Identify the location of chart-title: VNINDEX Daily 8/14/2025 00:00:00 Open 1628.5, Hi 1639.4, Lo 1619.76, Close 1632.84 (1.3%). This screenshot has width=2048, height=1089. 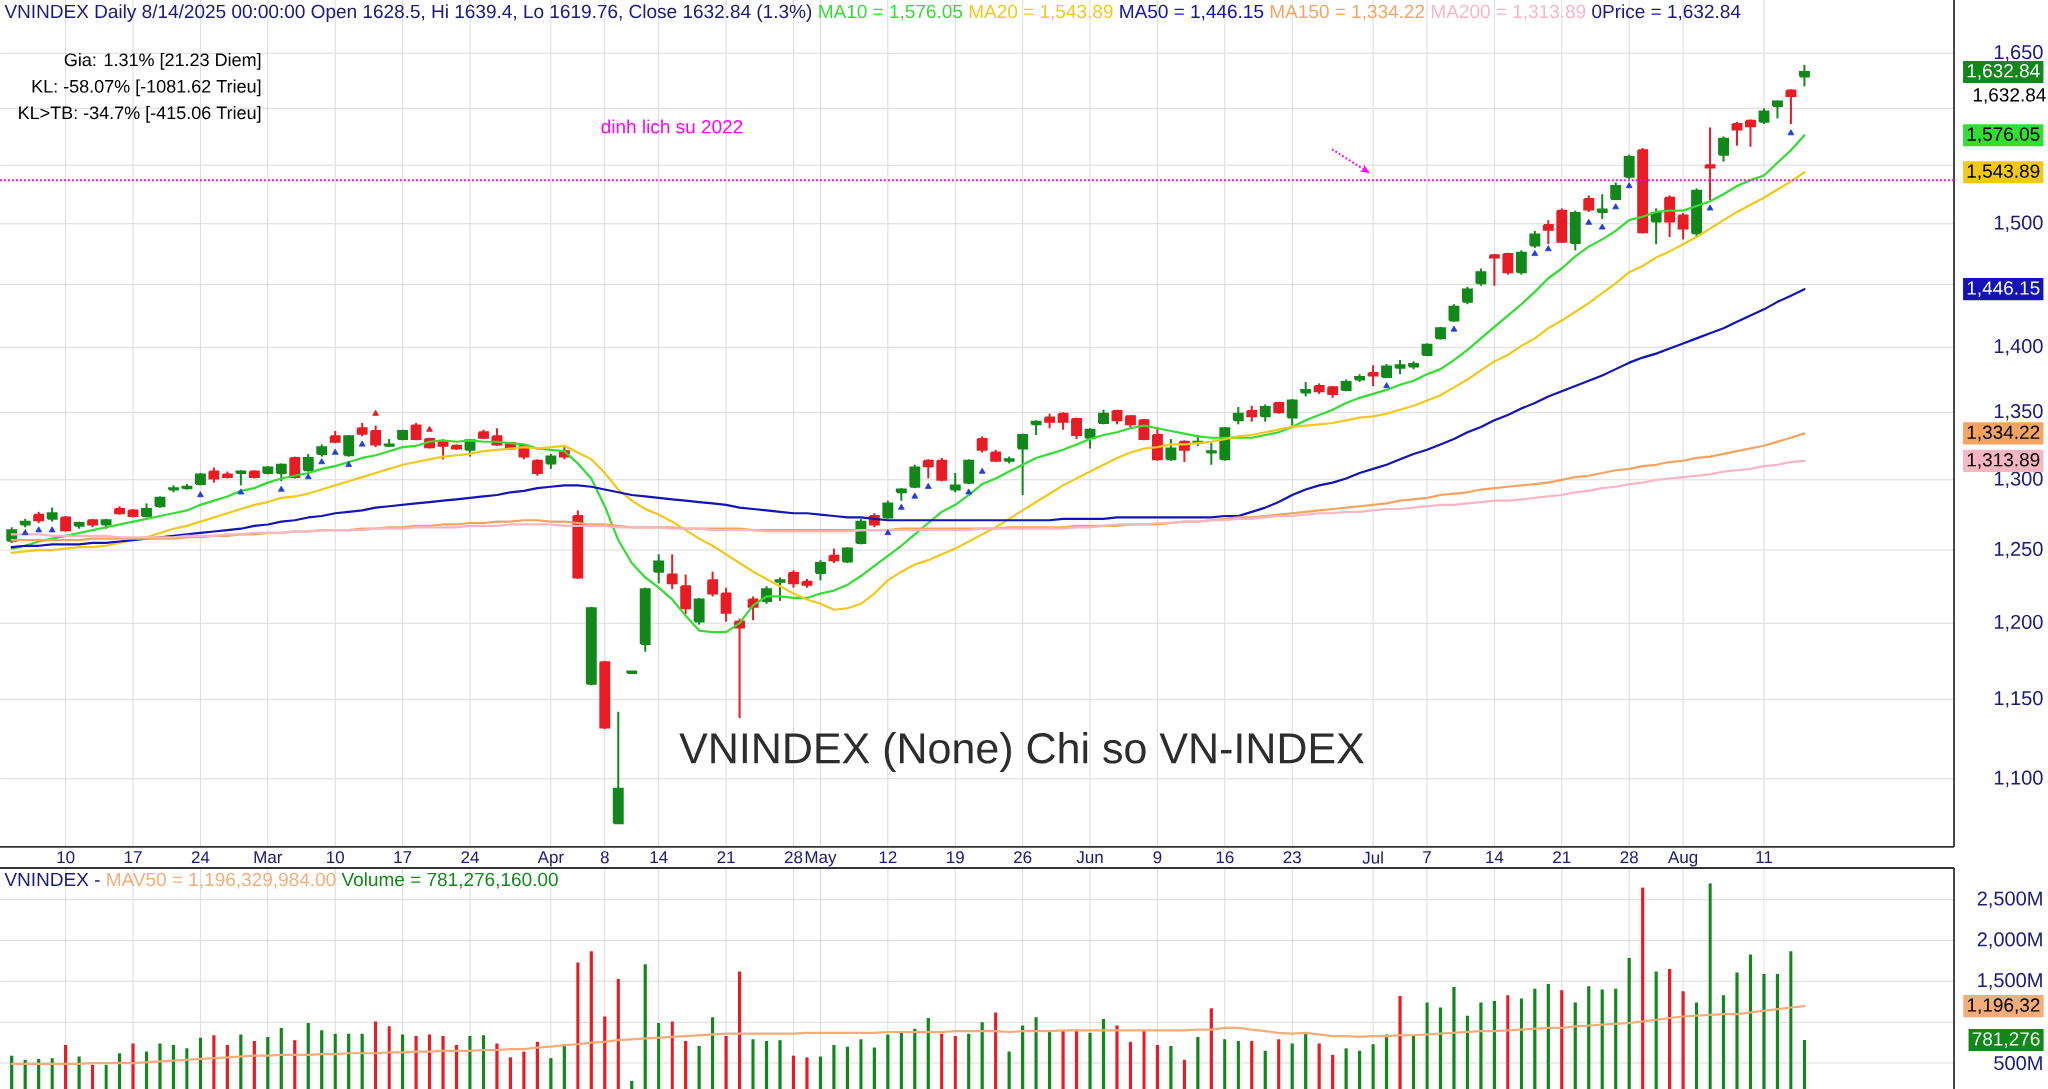
(408, 13).